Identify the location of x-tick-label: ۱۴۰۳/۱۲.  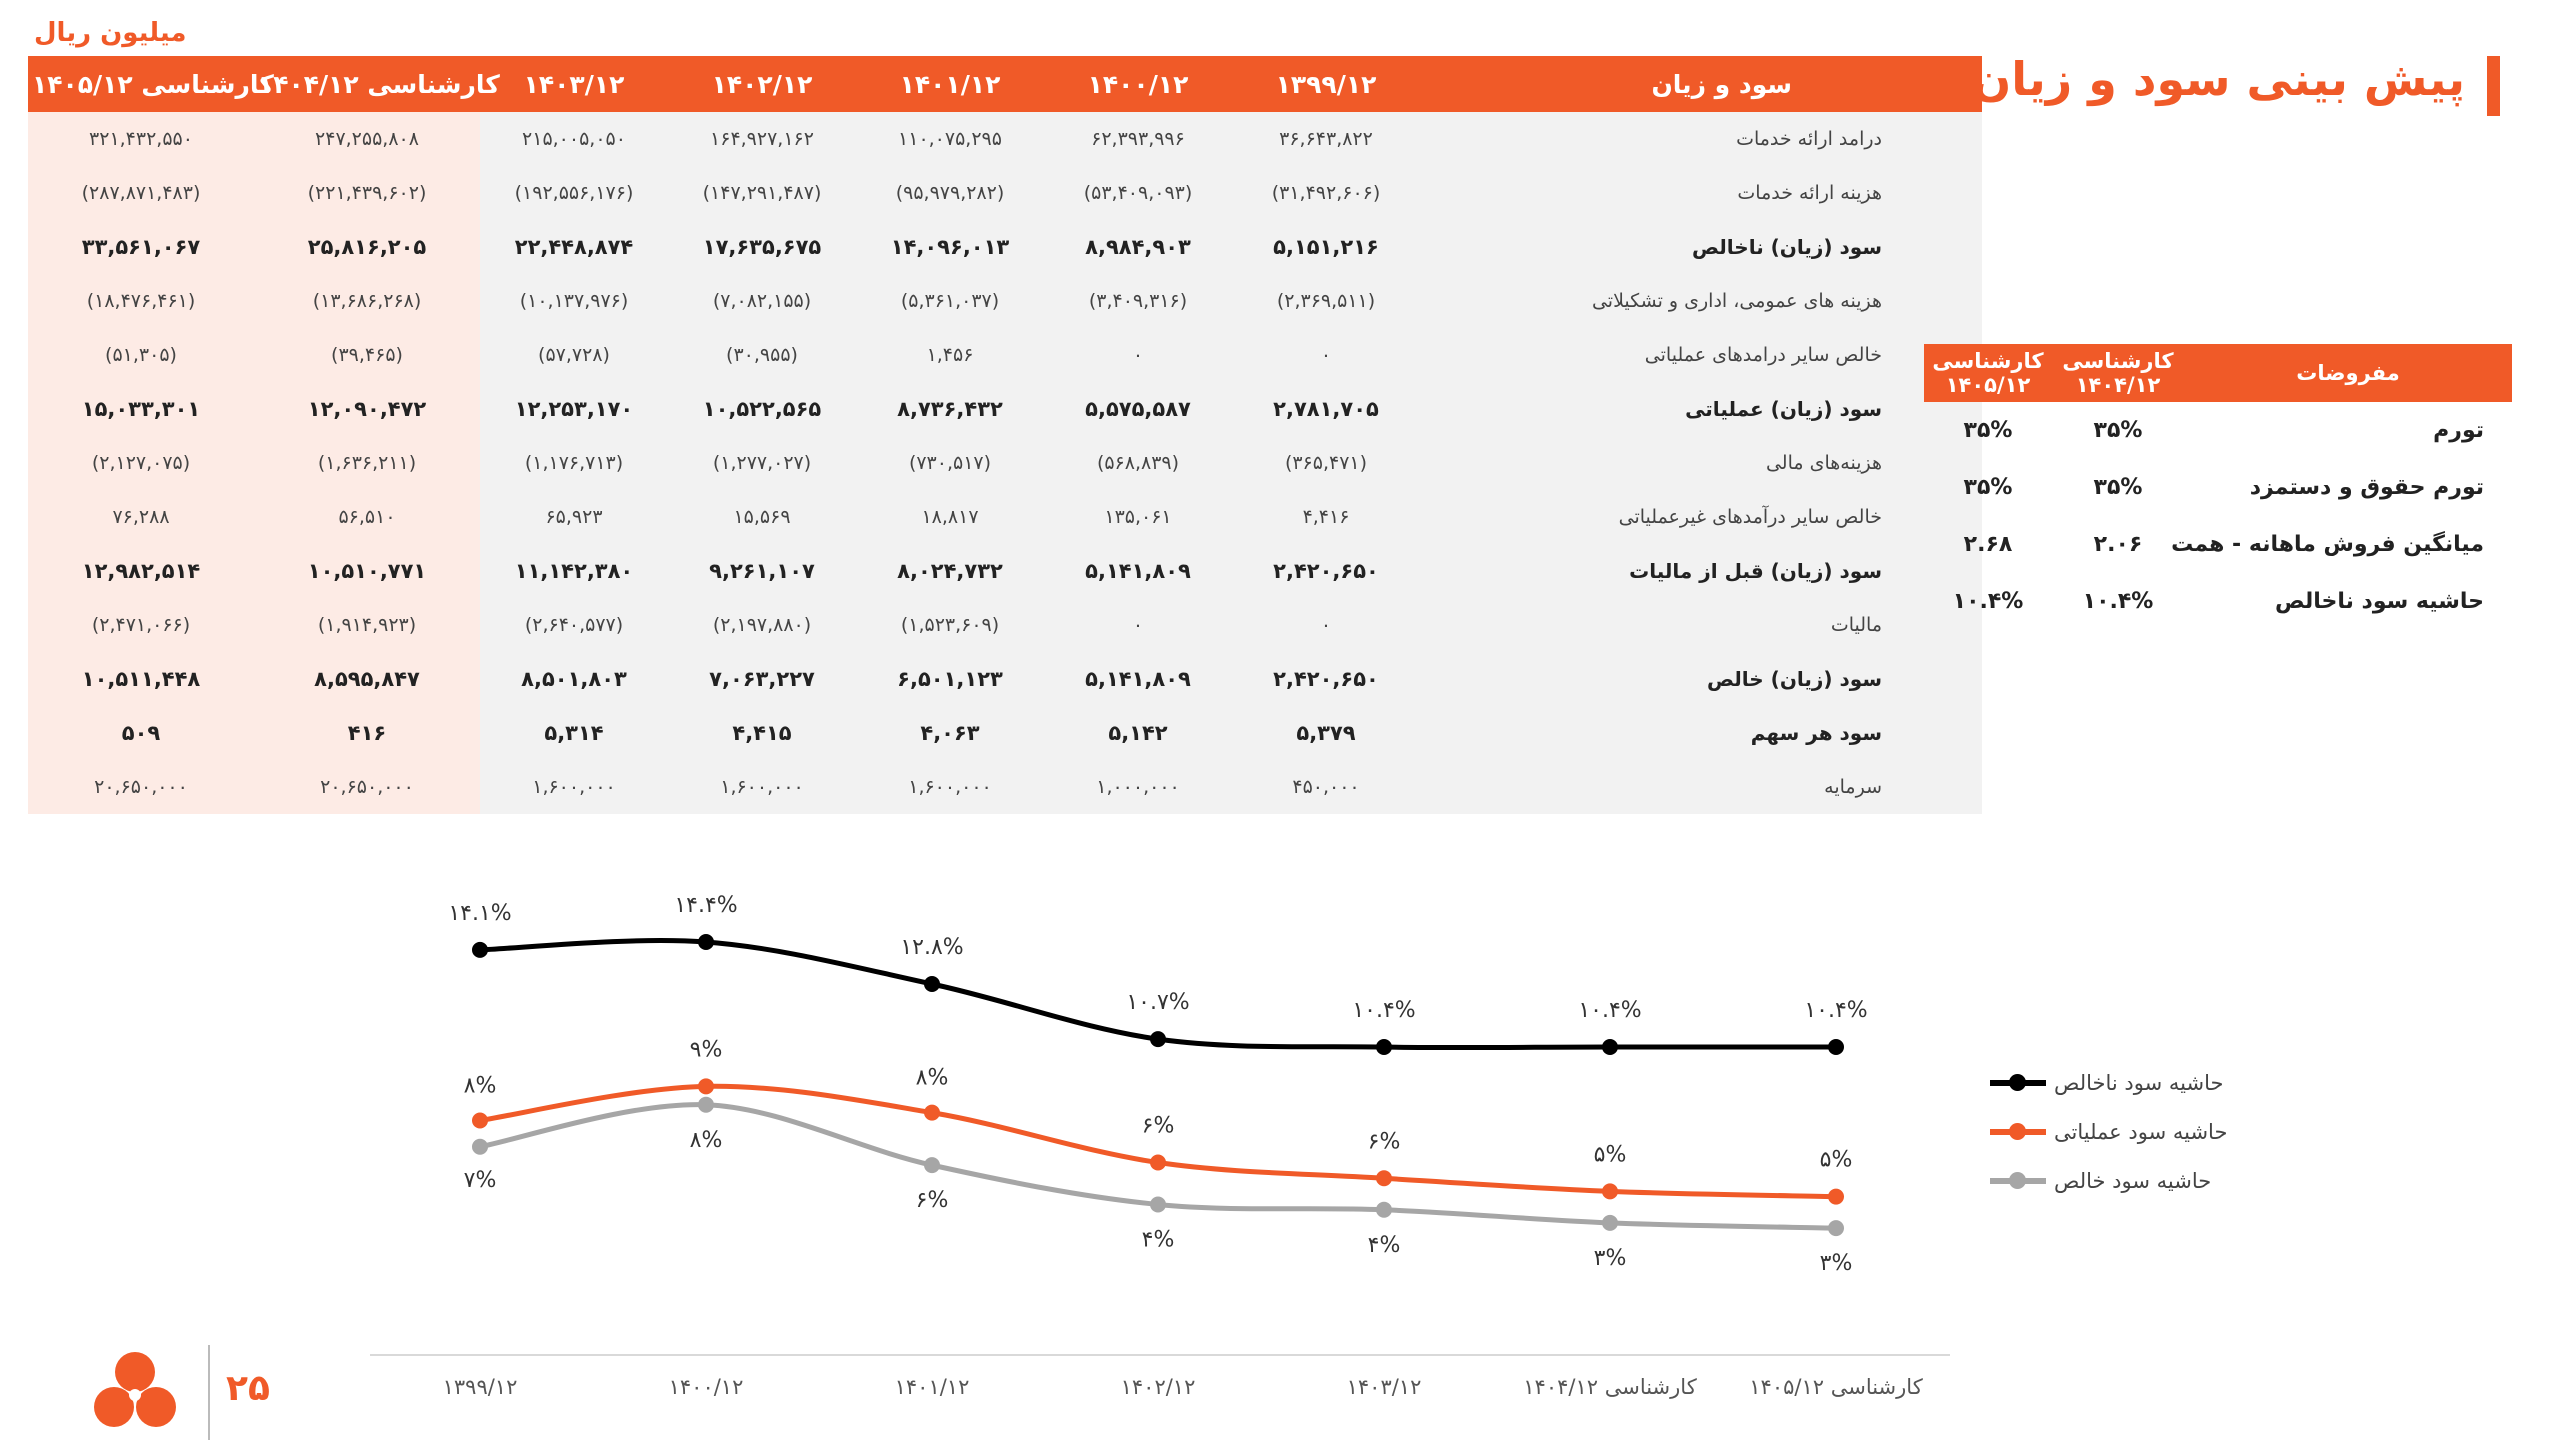
(1384, 1387).